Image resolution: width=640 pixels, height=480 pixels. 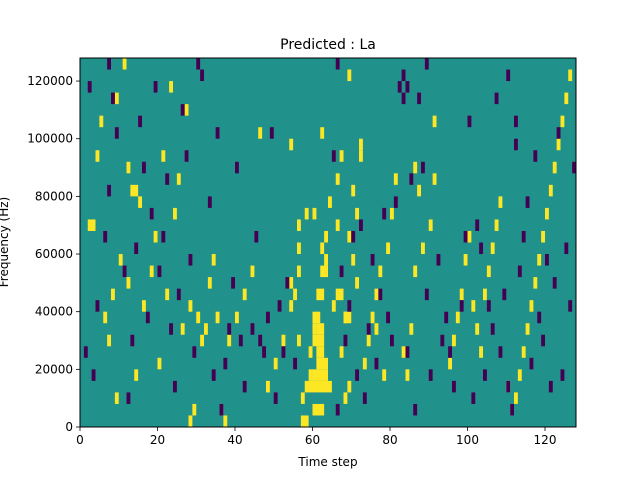 I want to click on y-axis: 0 20000 40000 60000 80000 100000 120000, so click(x=53, y=254).